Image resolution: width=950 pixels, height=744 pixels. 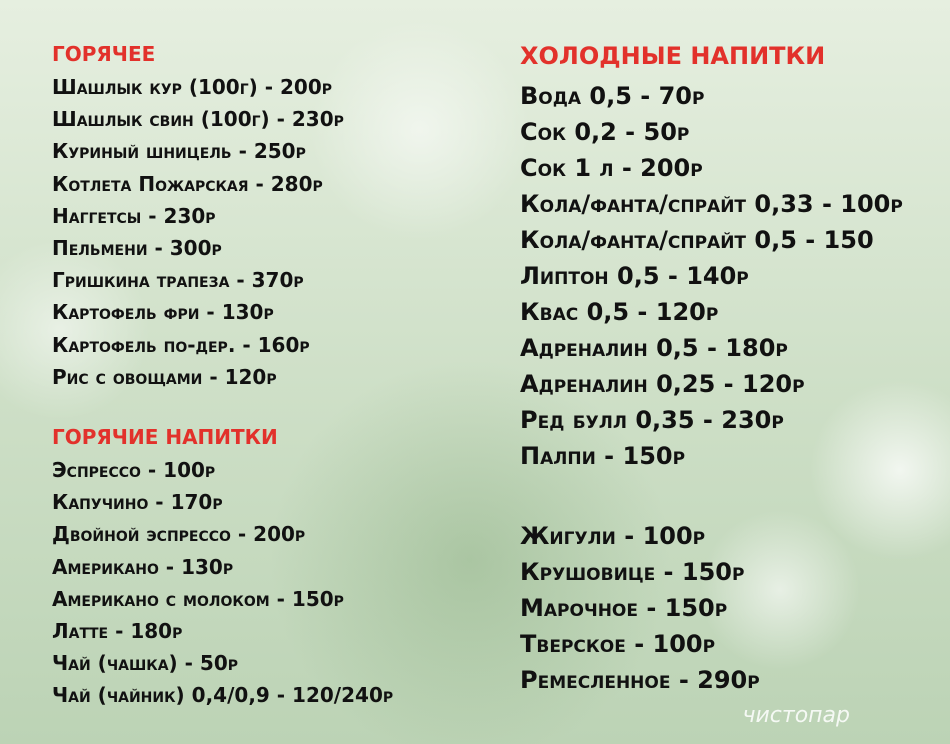 I want to click on menu-item: Марочное - 150р, so click(x=624, y=608).